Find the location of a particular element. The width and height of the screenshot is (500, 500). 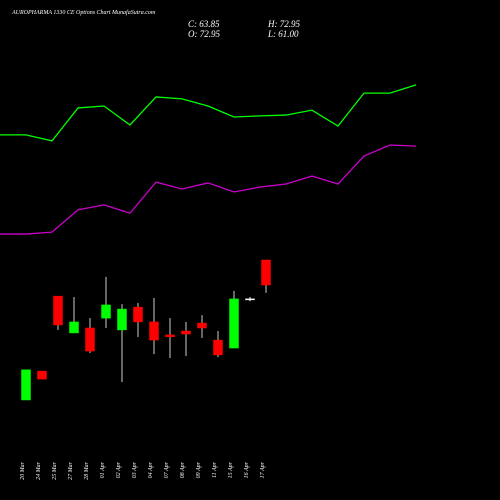

x-tick-label: 25 Mar is located at coordinates (55, 470).